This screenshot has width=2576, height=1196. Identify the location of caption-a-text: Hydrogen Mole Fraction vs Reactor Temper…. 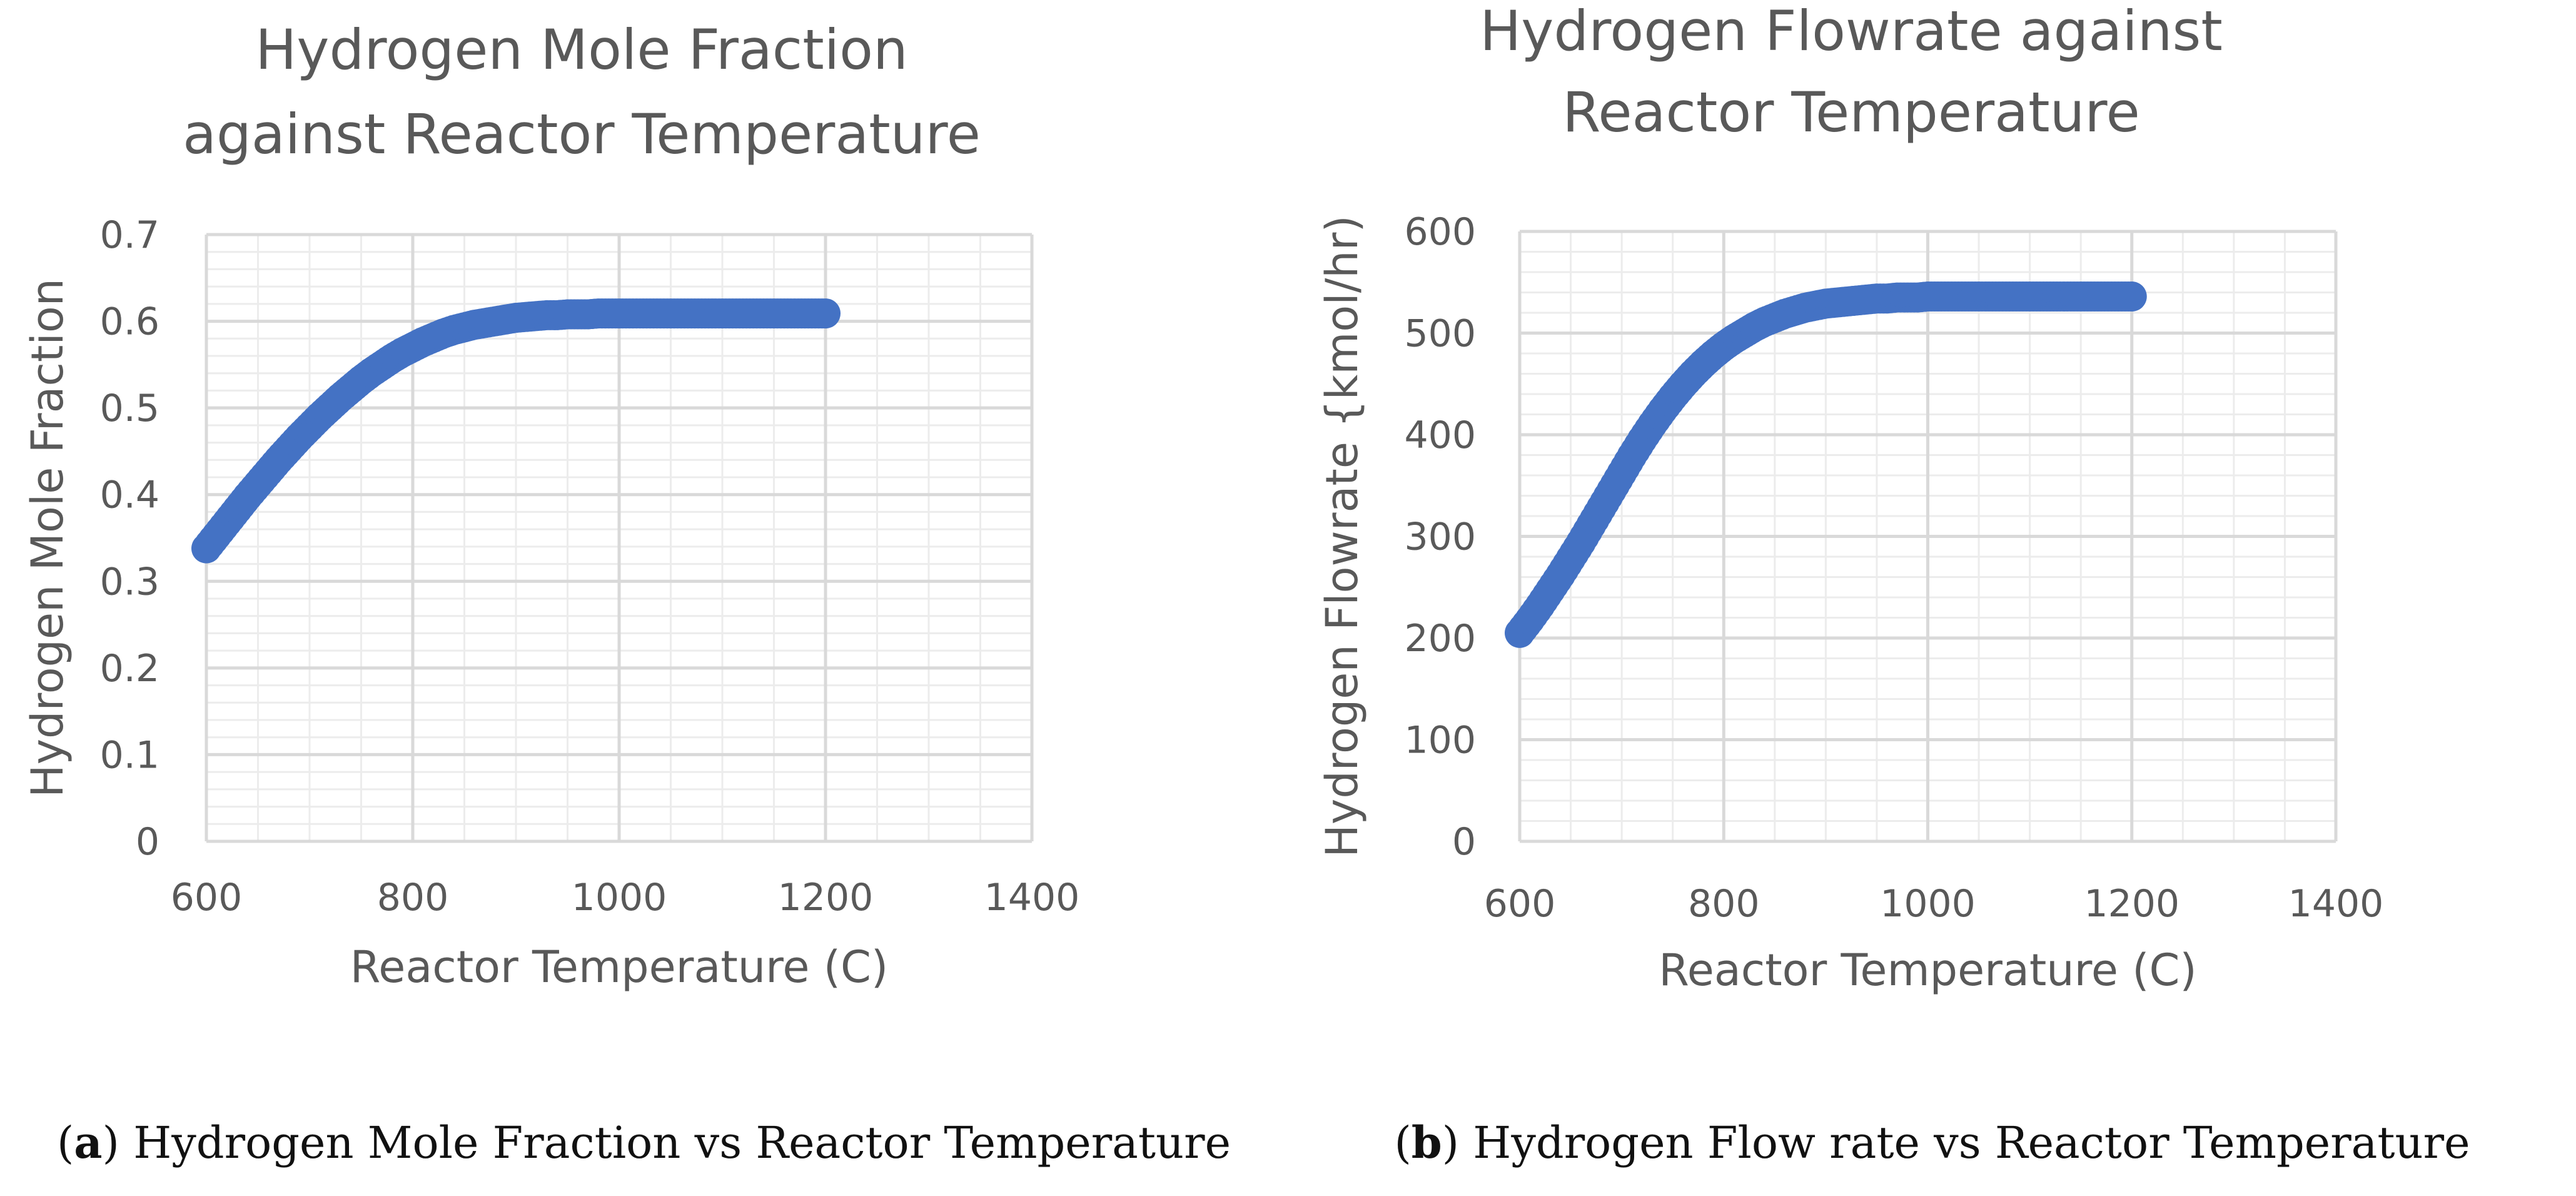
(675, 1142).